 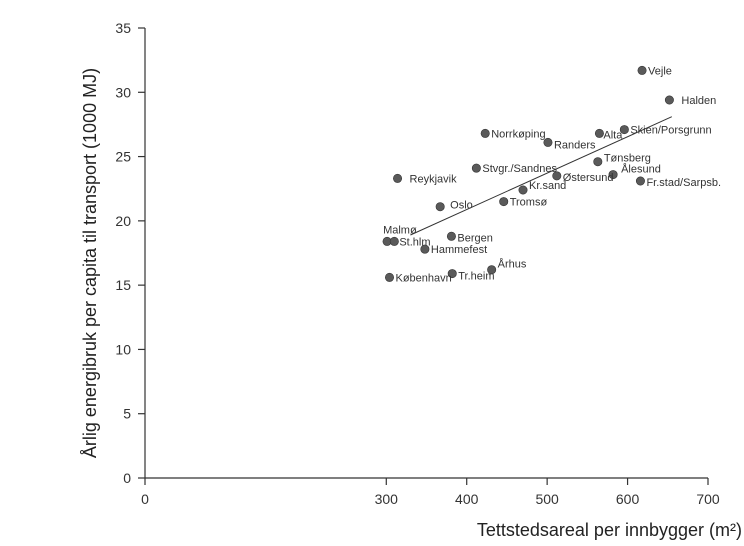 What do you see at coordinates (474, 238) in the screenshot?
I see `point-label: Bergen` at bounding box center [474, 238].